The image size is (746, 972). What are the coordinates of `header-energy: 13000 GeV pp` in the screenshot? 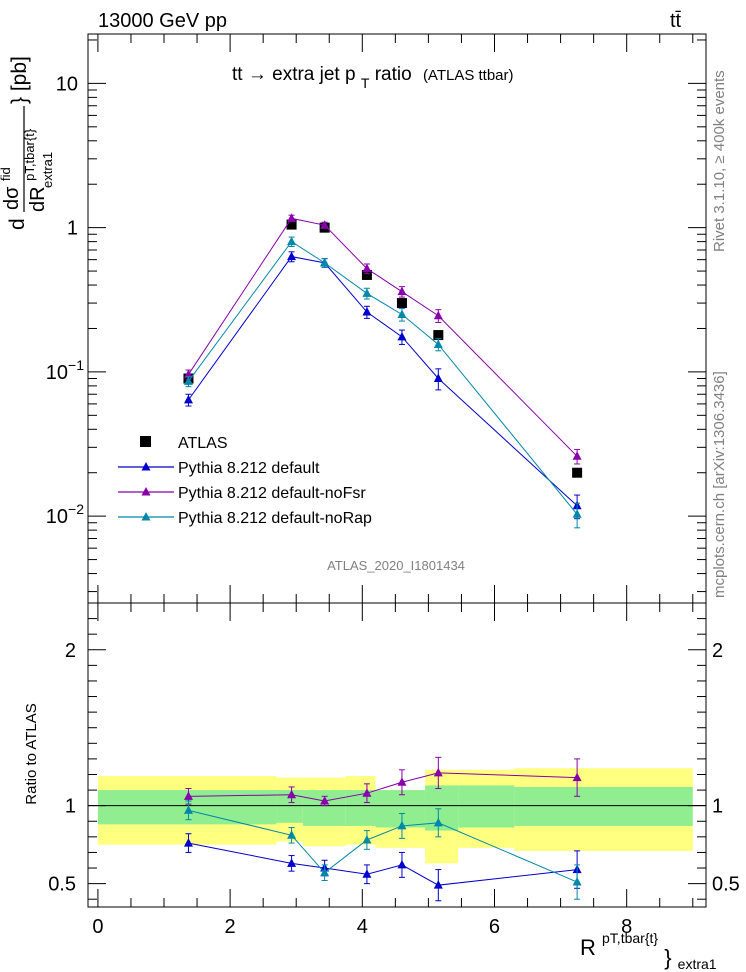 It's located at (162, 21).